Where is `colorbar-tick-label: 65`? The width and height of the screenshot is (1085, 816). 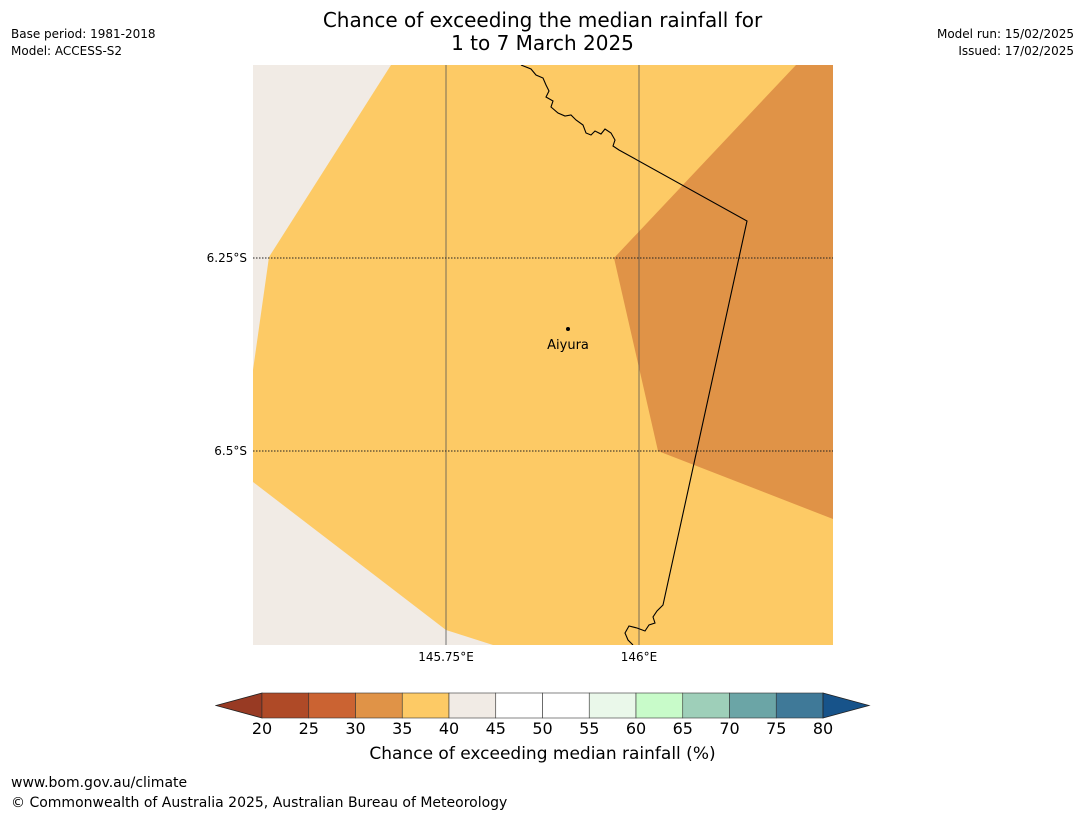
colorbar-tick-label: 65 is located at coordinates (682, 728).